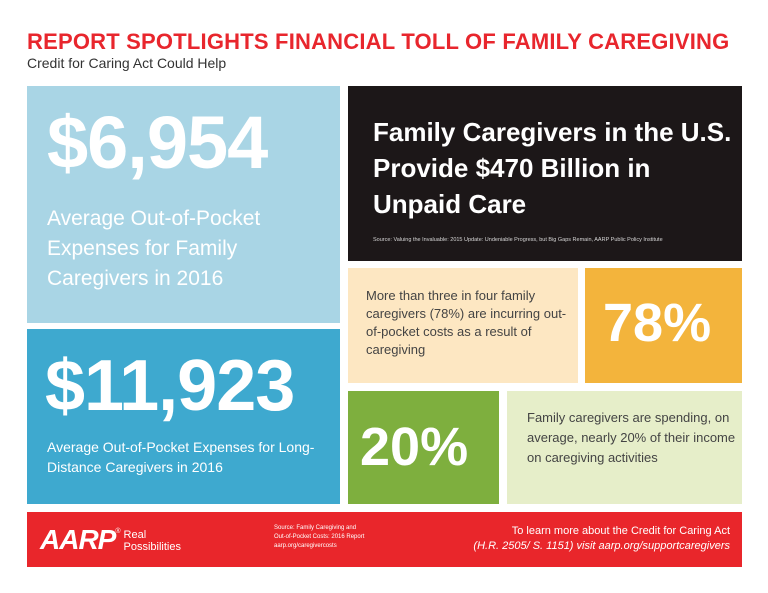  I want to click on registered-mark: ®, so click(118, 531).